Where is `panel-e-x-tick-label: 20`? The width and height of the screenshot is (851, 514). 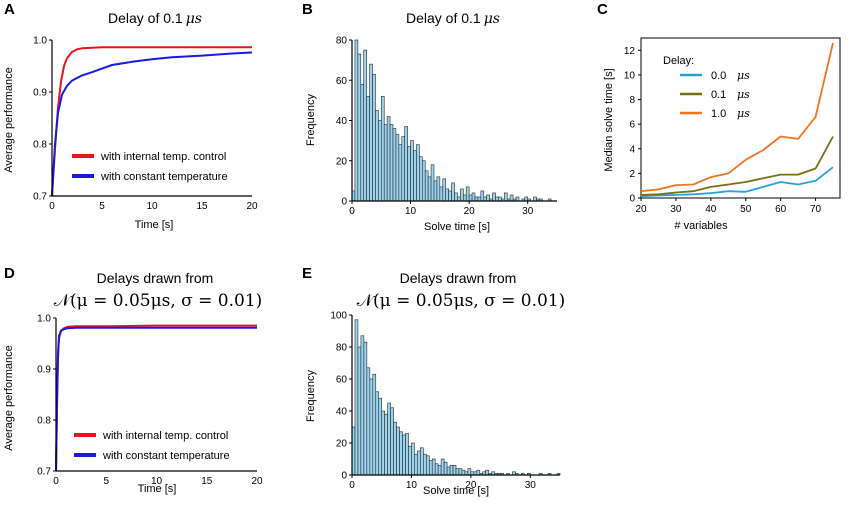
panel-e-x-tick-label: 20 is located at coordinates (471, 485).